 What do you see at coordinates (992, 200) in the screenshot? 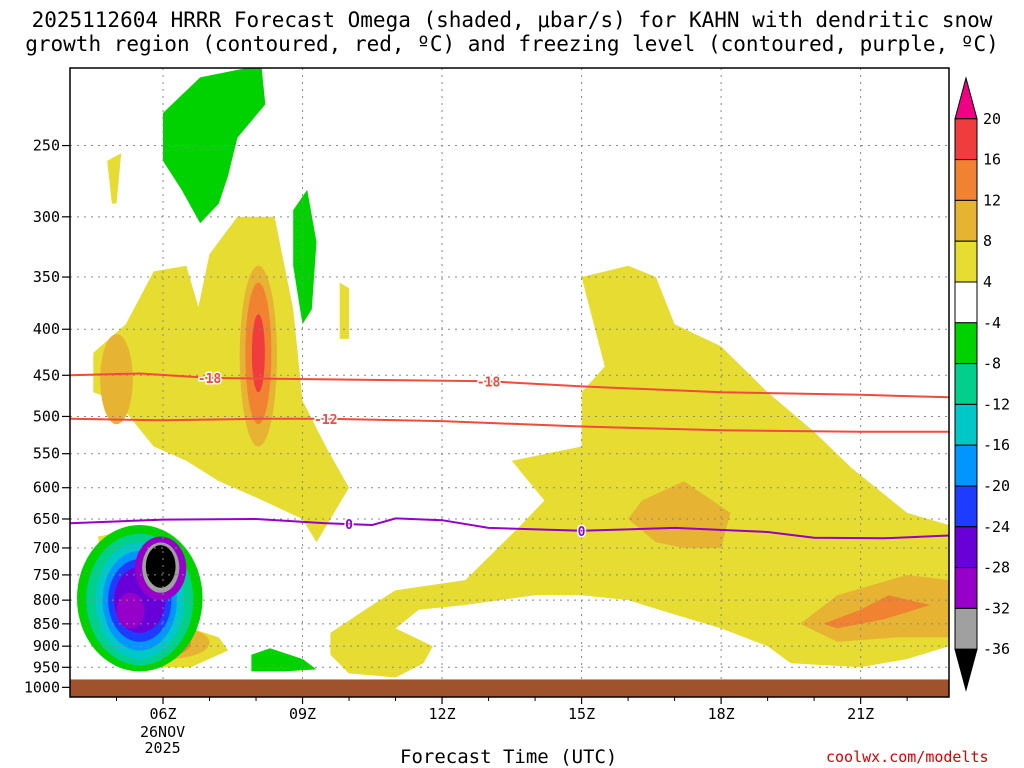
I see `colorbar-label: 12` at bounding box center [992, 200].